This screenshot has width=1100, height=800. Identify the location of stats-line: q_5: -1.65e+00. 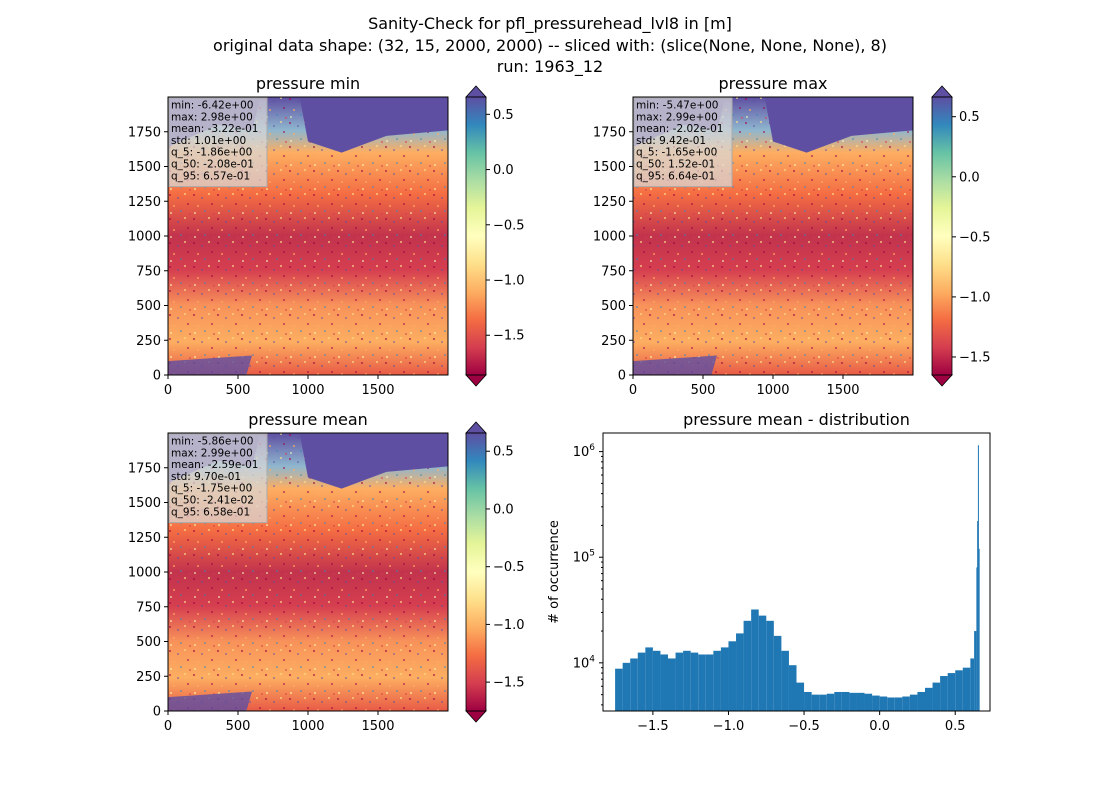
(676, 153).